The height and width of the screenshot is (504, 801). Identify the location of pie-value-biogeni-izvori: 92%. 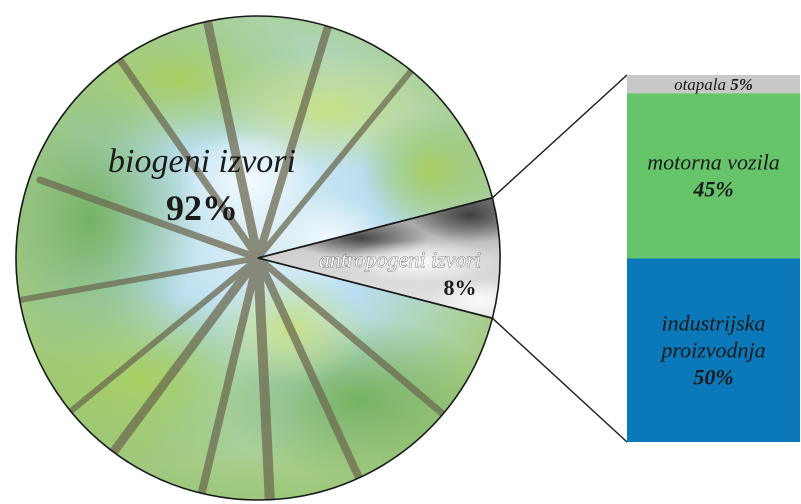
(202, 208).